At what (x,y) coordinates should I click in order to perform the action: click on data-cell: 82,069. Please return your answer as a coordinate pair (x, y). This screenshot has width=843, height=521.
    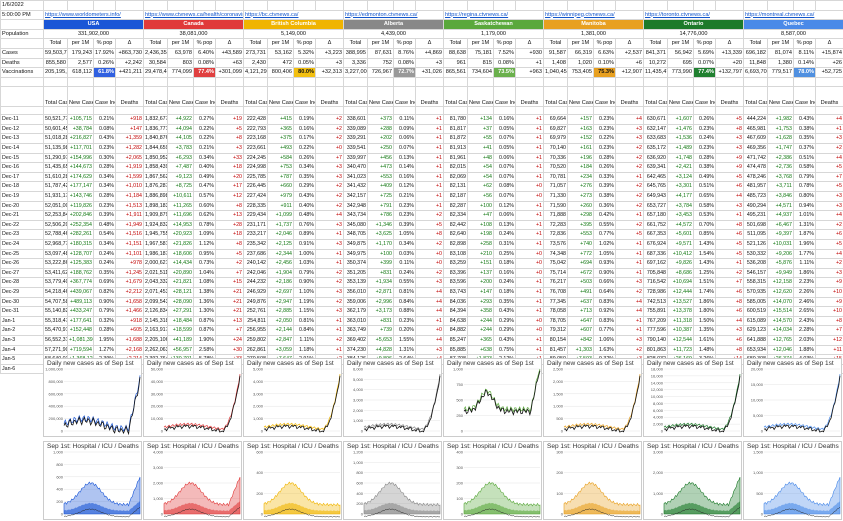
    Looking at the image, I should click on (455, 177).